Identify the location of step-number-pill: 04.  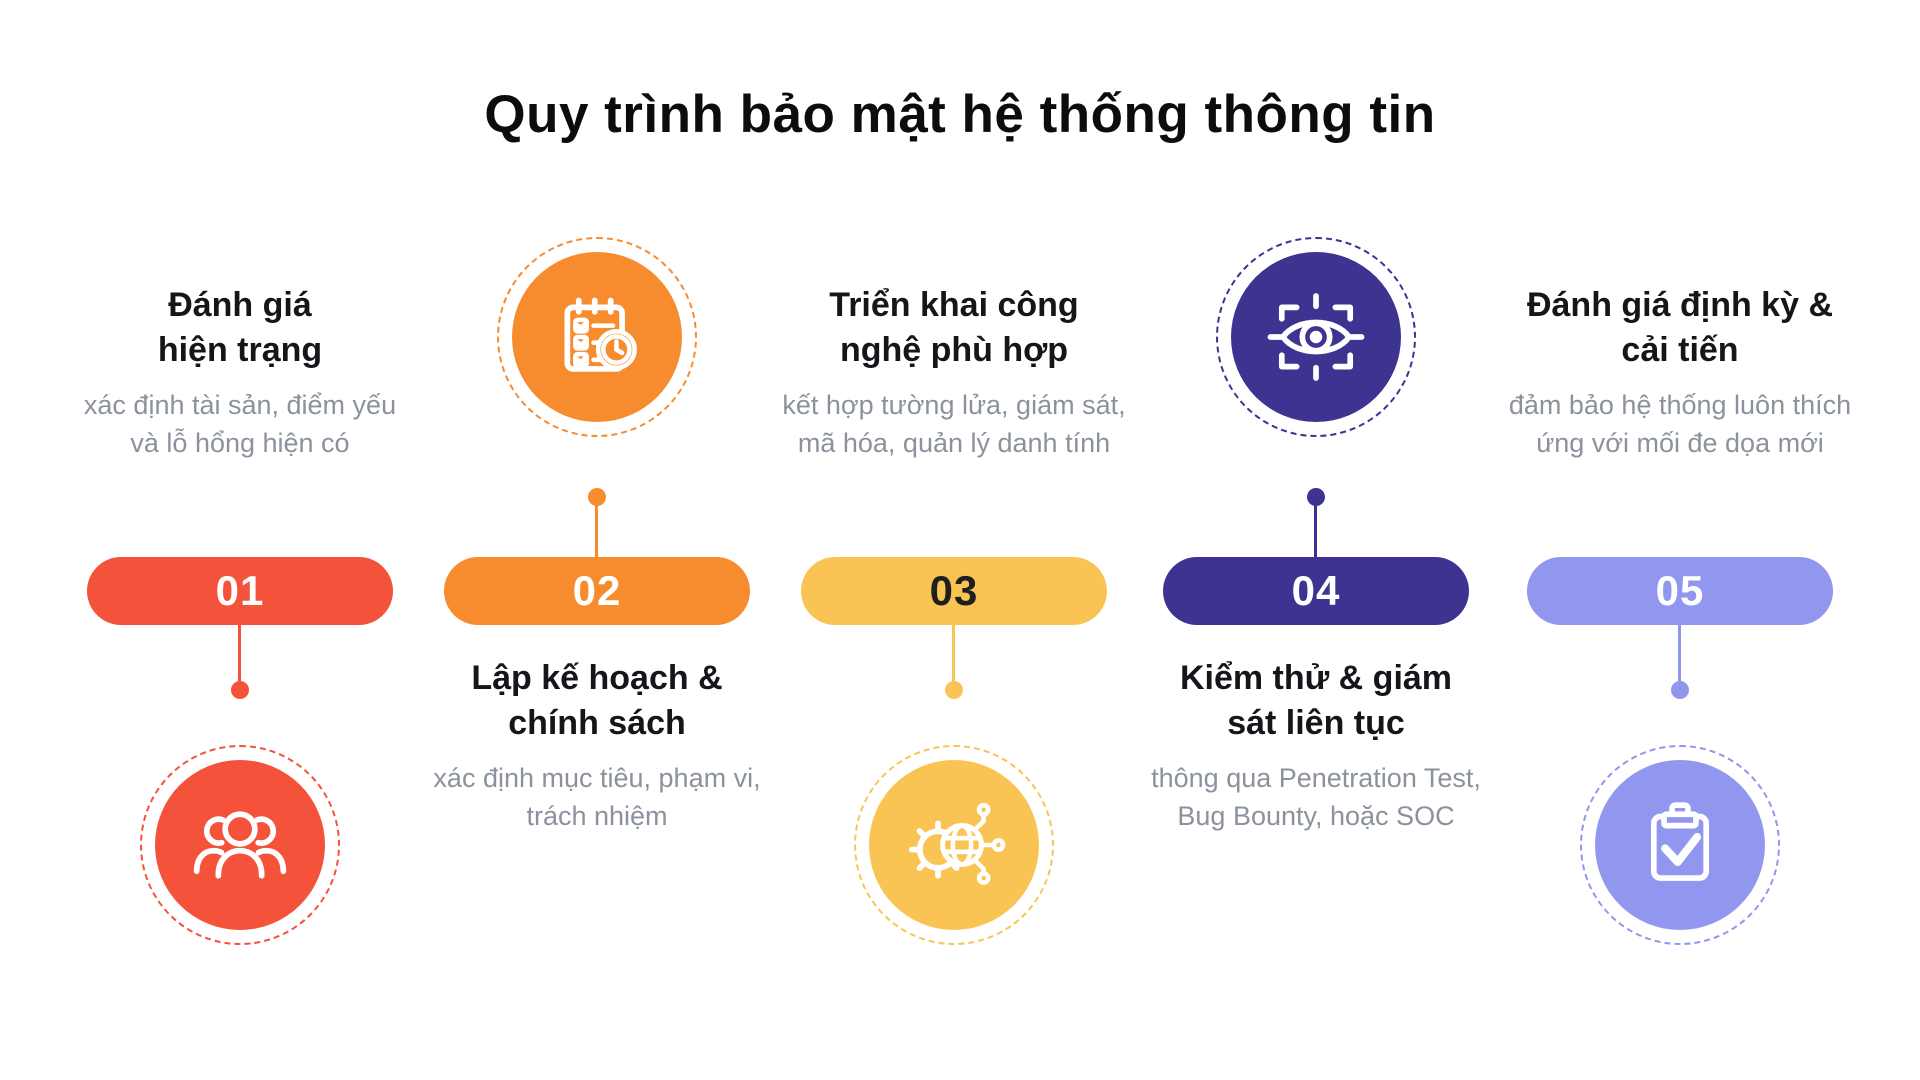
(1316, 591).